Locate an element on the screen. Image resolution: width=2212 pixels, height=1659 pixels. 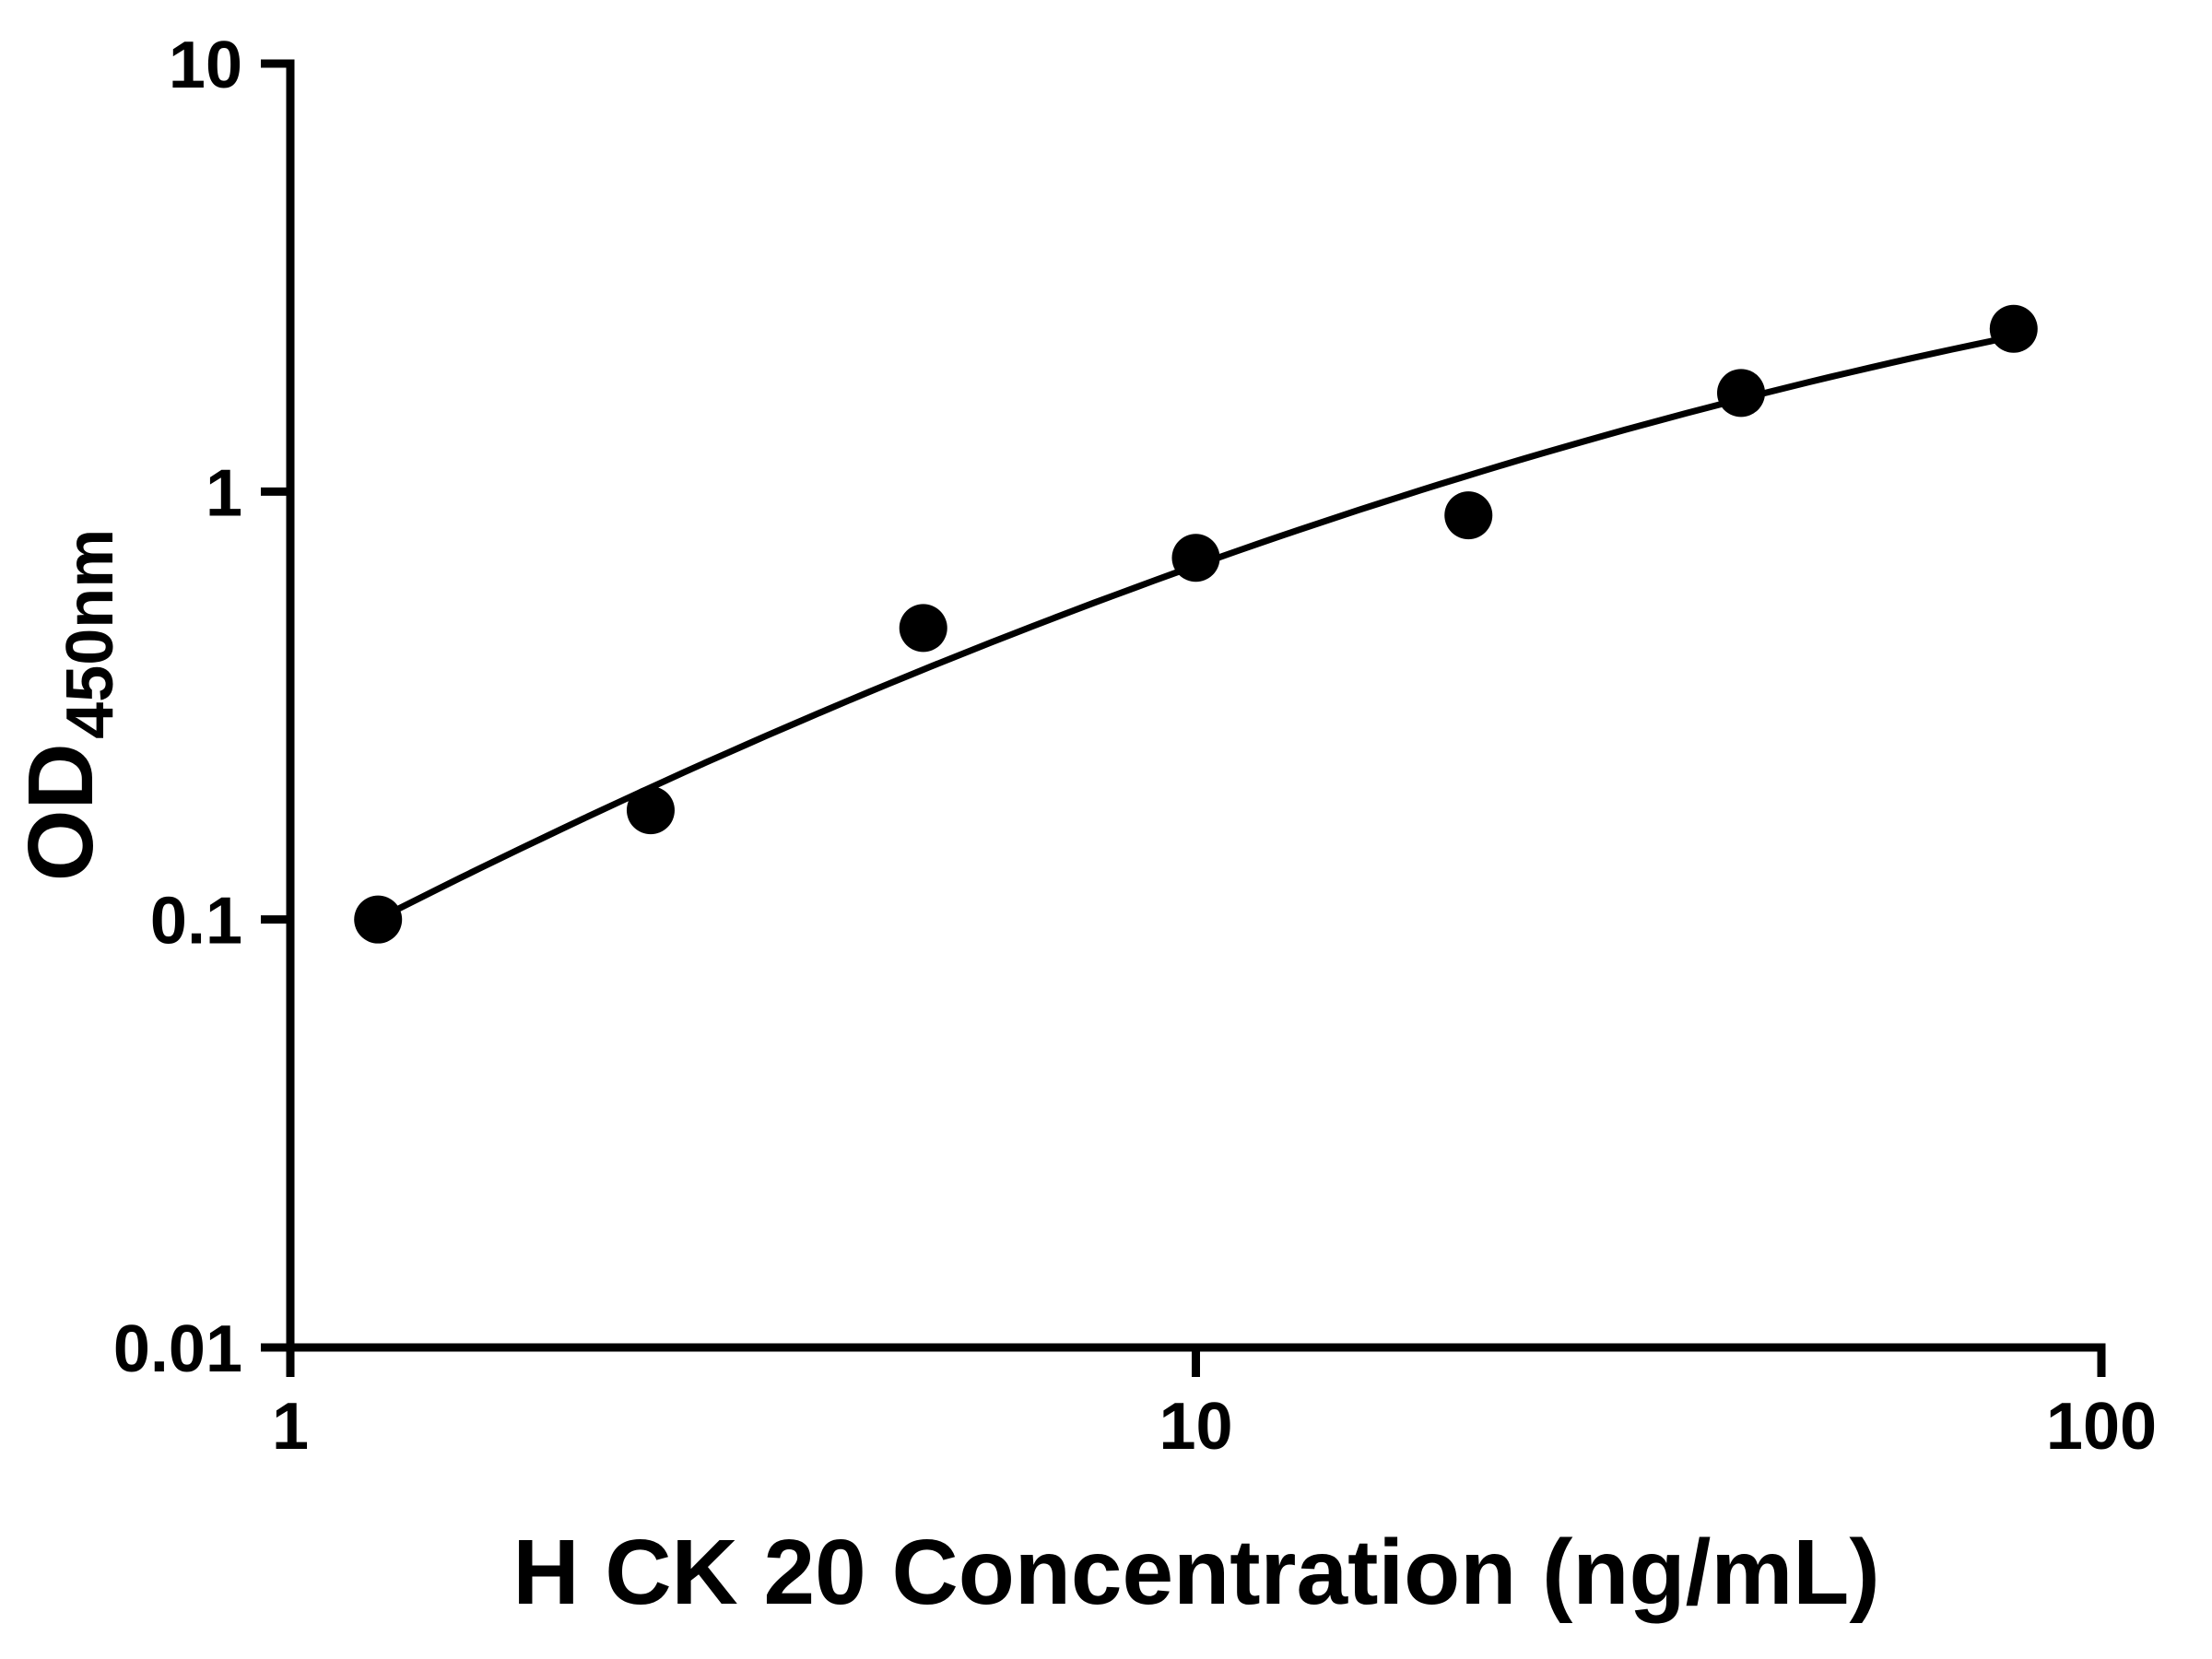
y-axis-title: OD 450nm is located at coordinates (68, 705).